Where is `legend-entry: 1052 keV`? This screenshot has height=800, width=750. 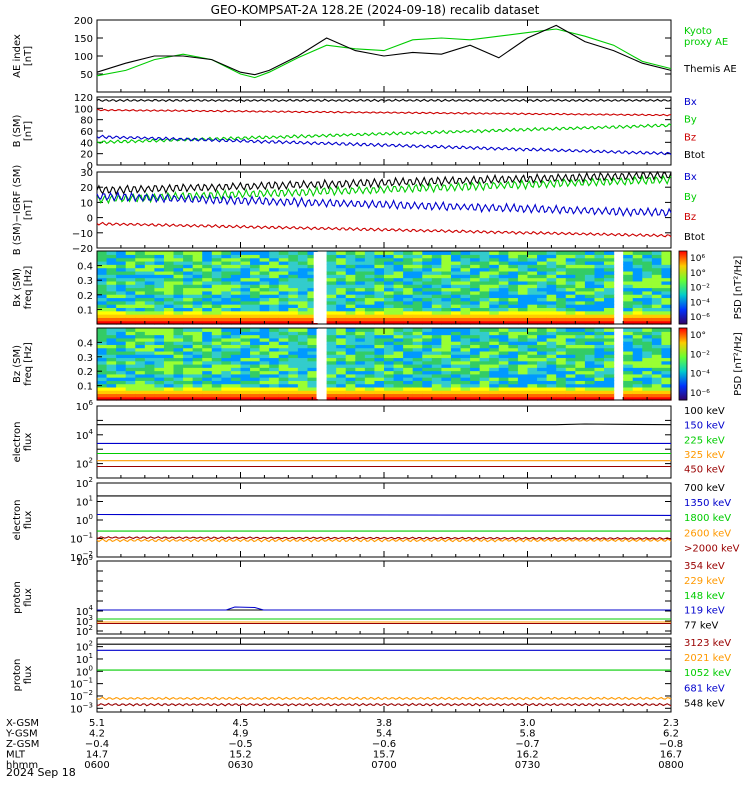
legend-entry: 1052 keV is located at coordinates (707, 673).